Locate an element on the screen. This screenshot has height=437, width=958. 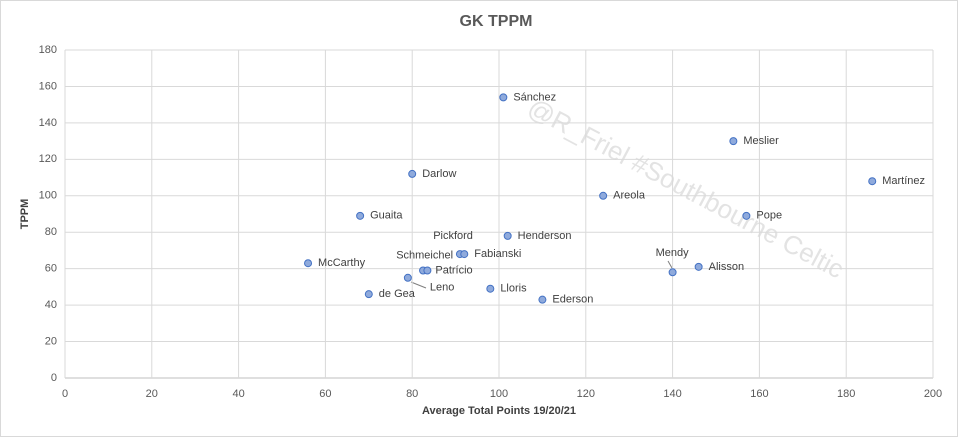
y-tick-label: 160 is located at coordinates (48, 86).